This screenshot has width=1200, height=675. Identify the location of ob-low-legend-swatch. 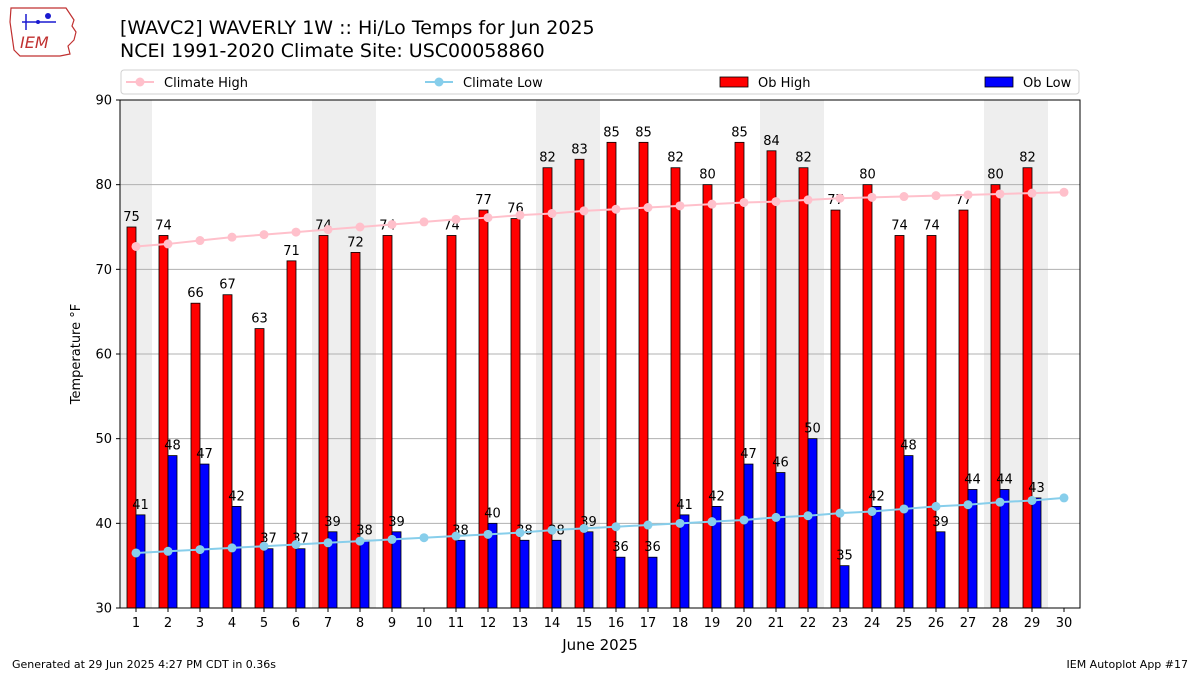
(999, 82).